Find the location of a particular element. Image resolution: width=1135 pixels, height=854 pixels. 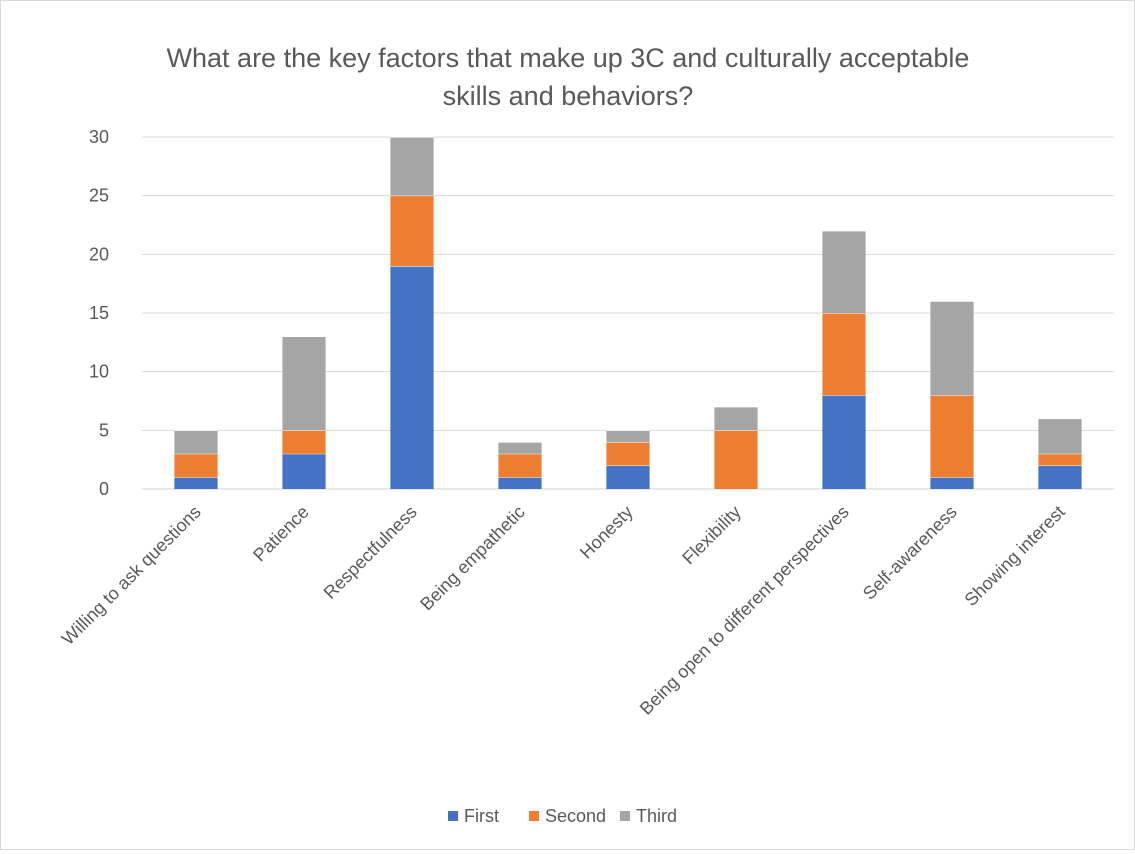

legend-swatch-first is located at coordinates (453, 816).